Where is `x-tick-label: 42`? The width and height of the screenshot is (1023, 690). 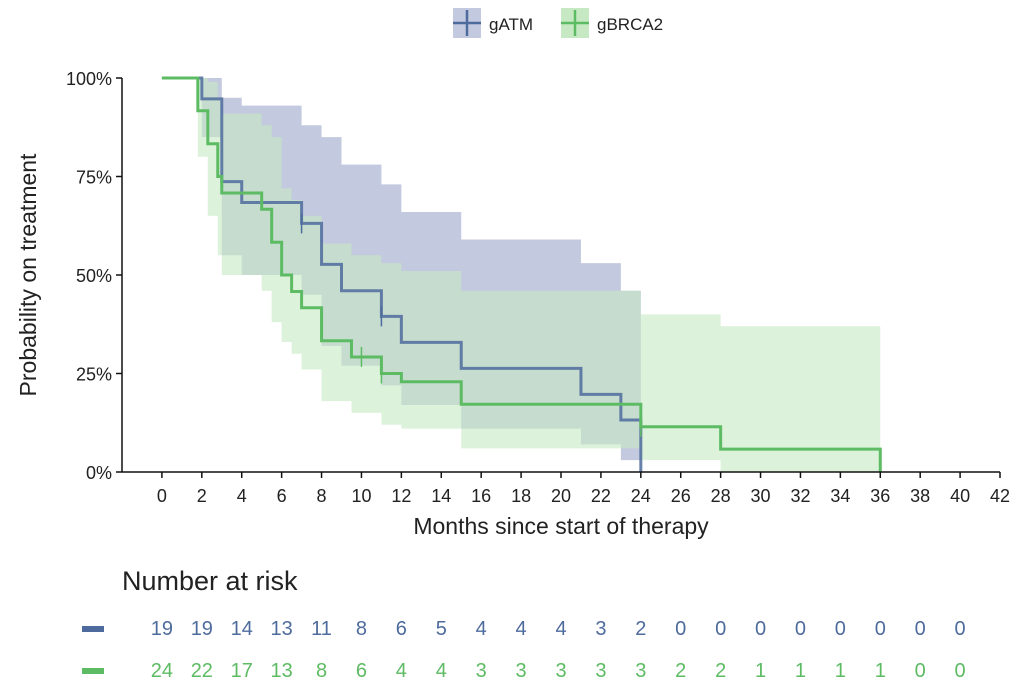
x-tick-label: 42 is located at coordinates (1000, 496).